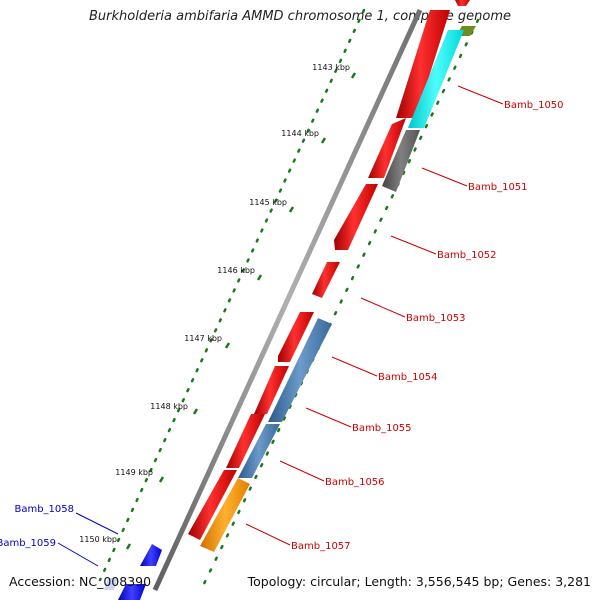 This screenshot has height=600, width=600. What do you see at coordinates (355, 482) in the screenshot?
I see `gene-label-bamb-1056: Bamb_1056` at bounding box center [355, 482].